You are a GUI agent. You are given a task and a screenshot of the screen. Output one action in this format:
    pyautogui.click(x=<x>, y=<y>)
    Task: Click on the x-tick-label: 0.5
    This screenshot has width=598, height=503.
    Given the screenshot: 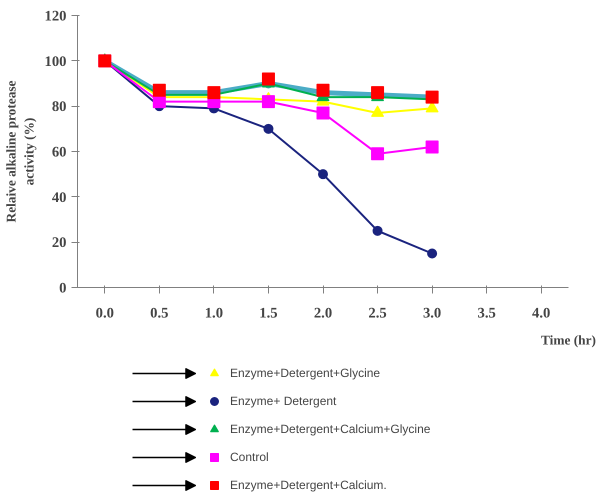 What is the action you would take?
    pyautogui.click(x=159, y=314)
    